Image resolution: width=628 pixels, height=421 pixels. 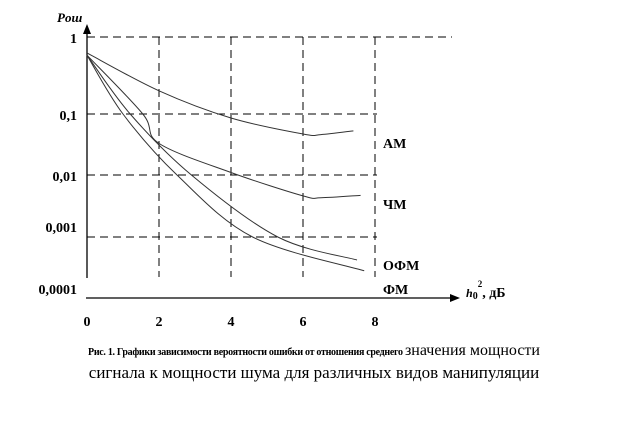 What do you see at coordinates (303, 322) in the screenshot?
I see `x-tick-label: 6` at bounding box center [303, 322].